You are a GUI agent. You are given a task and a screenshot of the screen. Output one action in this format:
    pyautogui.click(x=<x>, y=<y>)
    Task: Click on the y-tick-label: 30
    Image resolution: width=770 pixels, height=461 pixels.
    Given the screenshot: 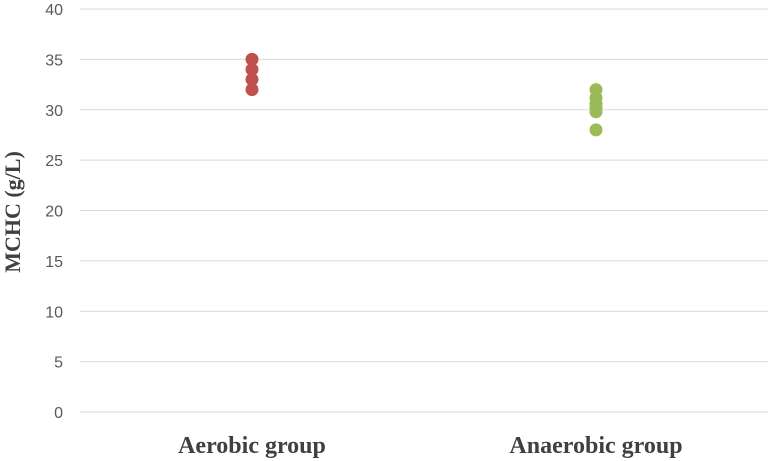 What is the action you would take?
    pyautogui.click(x=54, y=111)
    